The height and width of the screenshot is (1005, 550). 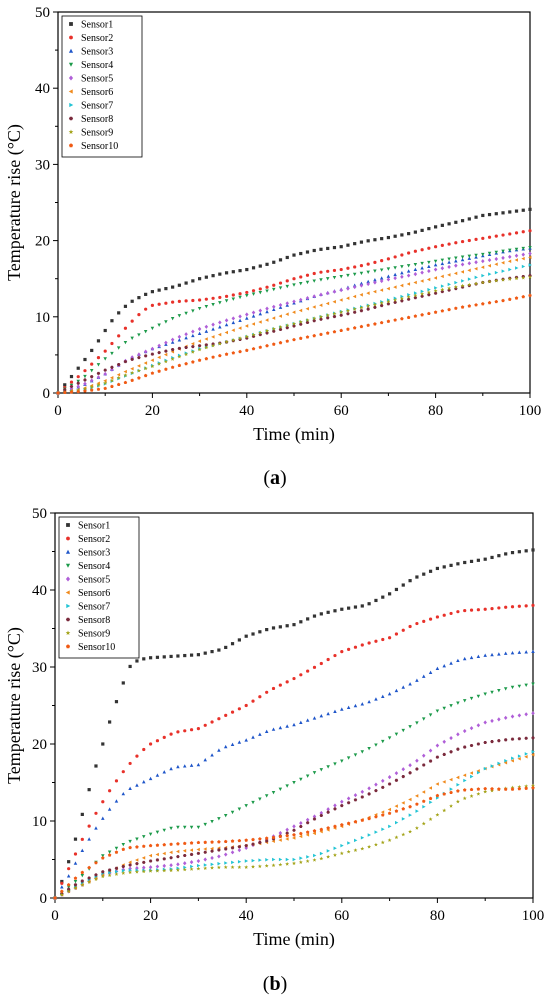 I want to click on chart-b-legend-label: Sensor10, so click(x=96, y=647).